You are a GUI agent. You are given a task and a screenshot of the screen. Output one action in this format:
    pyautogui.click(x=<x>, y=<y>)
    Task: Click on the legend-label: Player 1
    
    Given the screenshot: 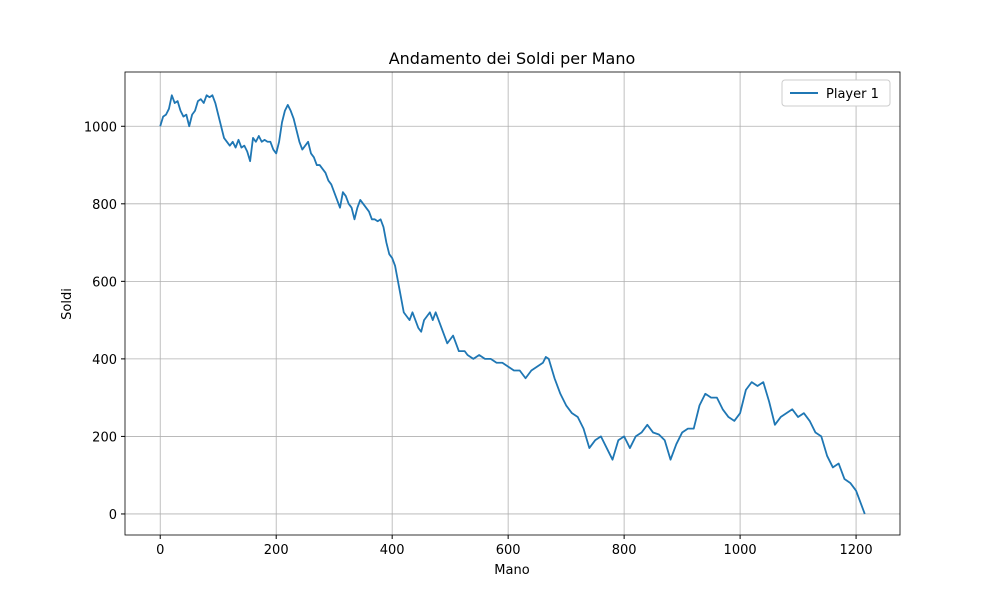 What is the action you would take?
    pyautogui.click(x=852, y=94)
    